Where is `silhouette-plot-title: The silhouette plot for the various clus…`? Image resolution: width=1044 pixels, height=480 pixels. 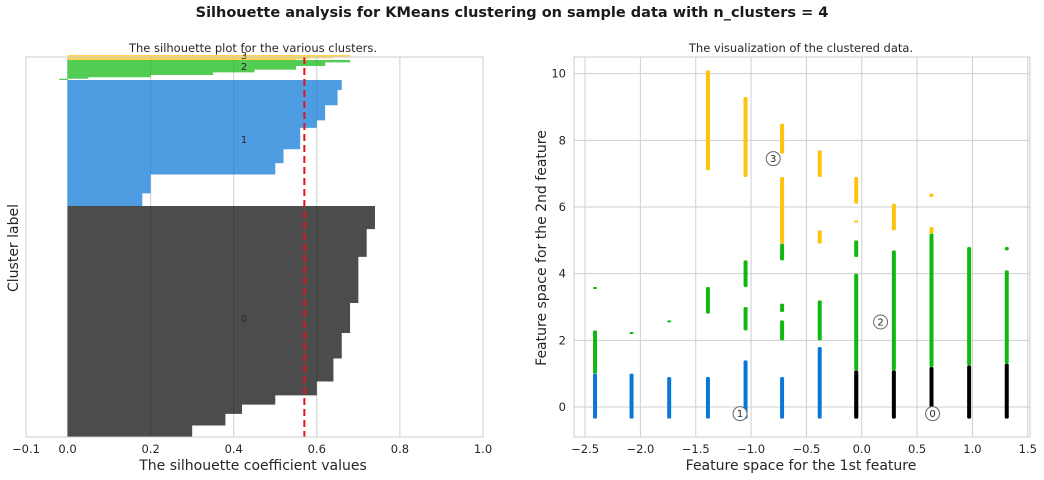
silhouette-plot-title: The silhouette plot for the various clus… is located at coordinates (252, 48).